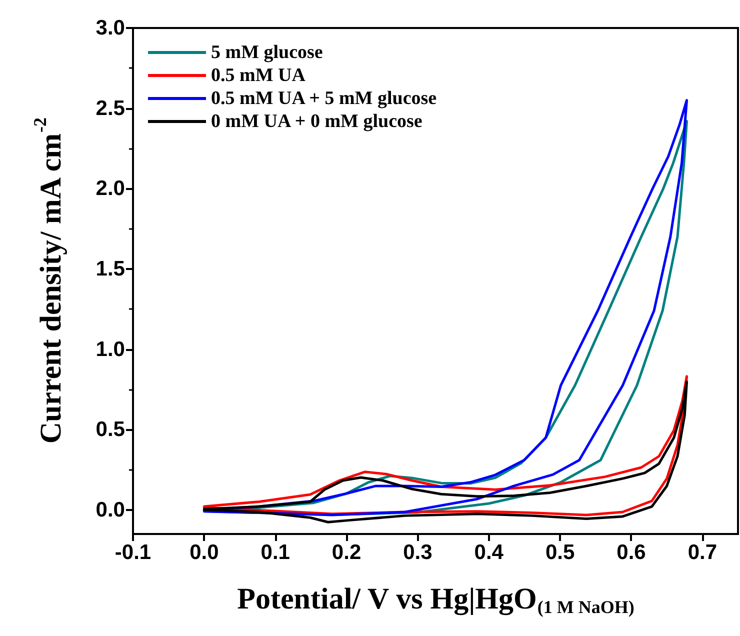  I want to click on x-tick-label: -0.1, so click(133, 552).